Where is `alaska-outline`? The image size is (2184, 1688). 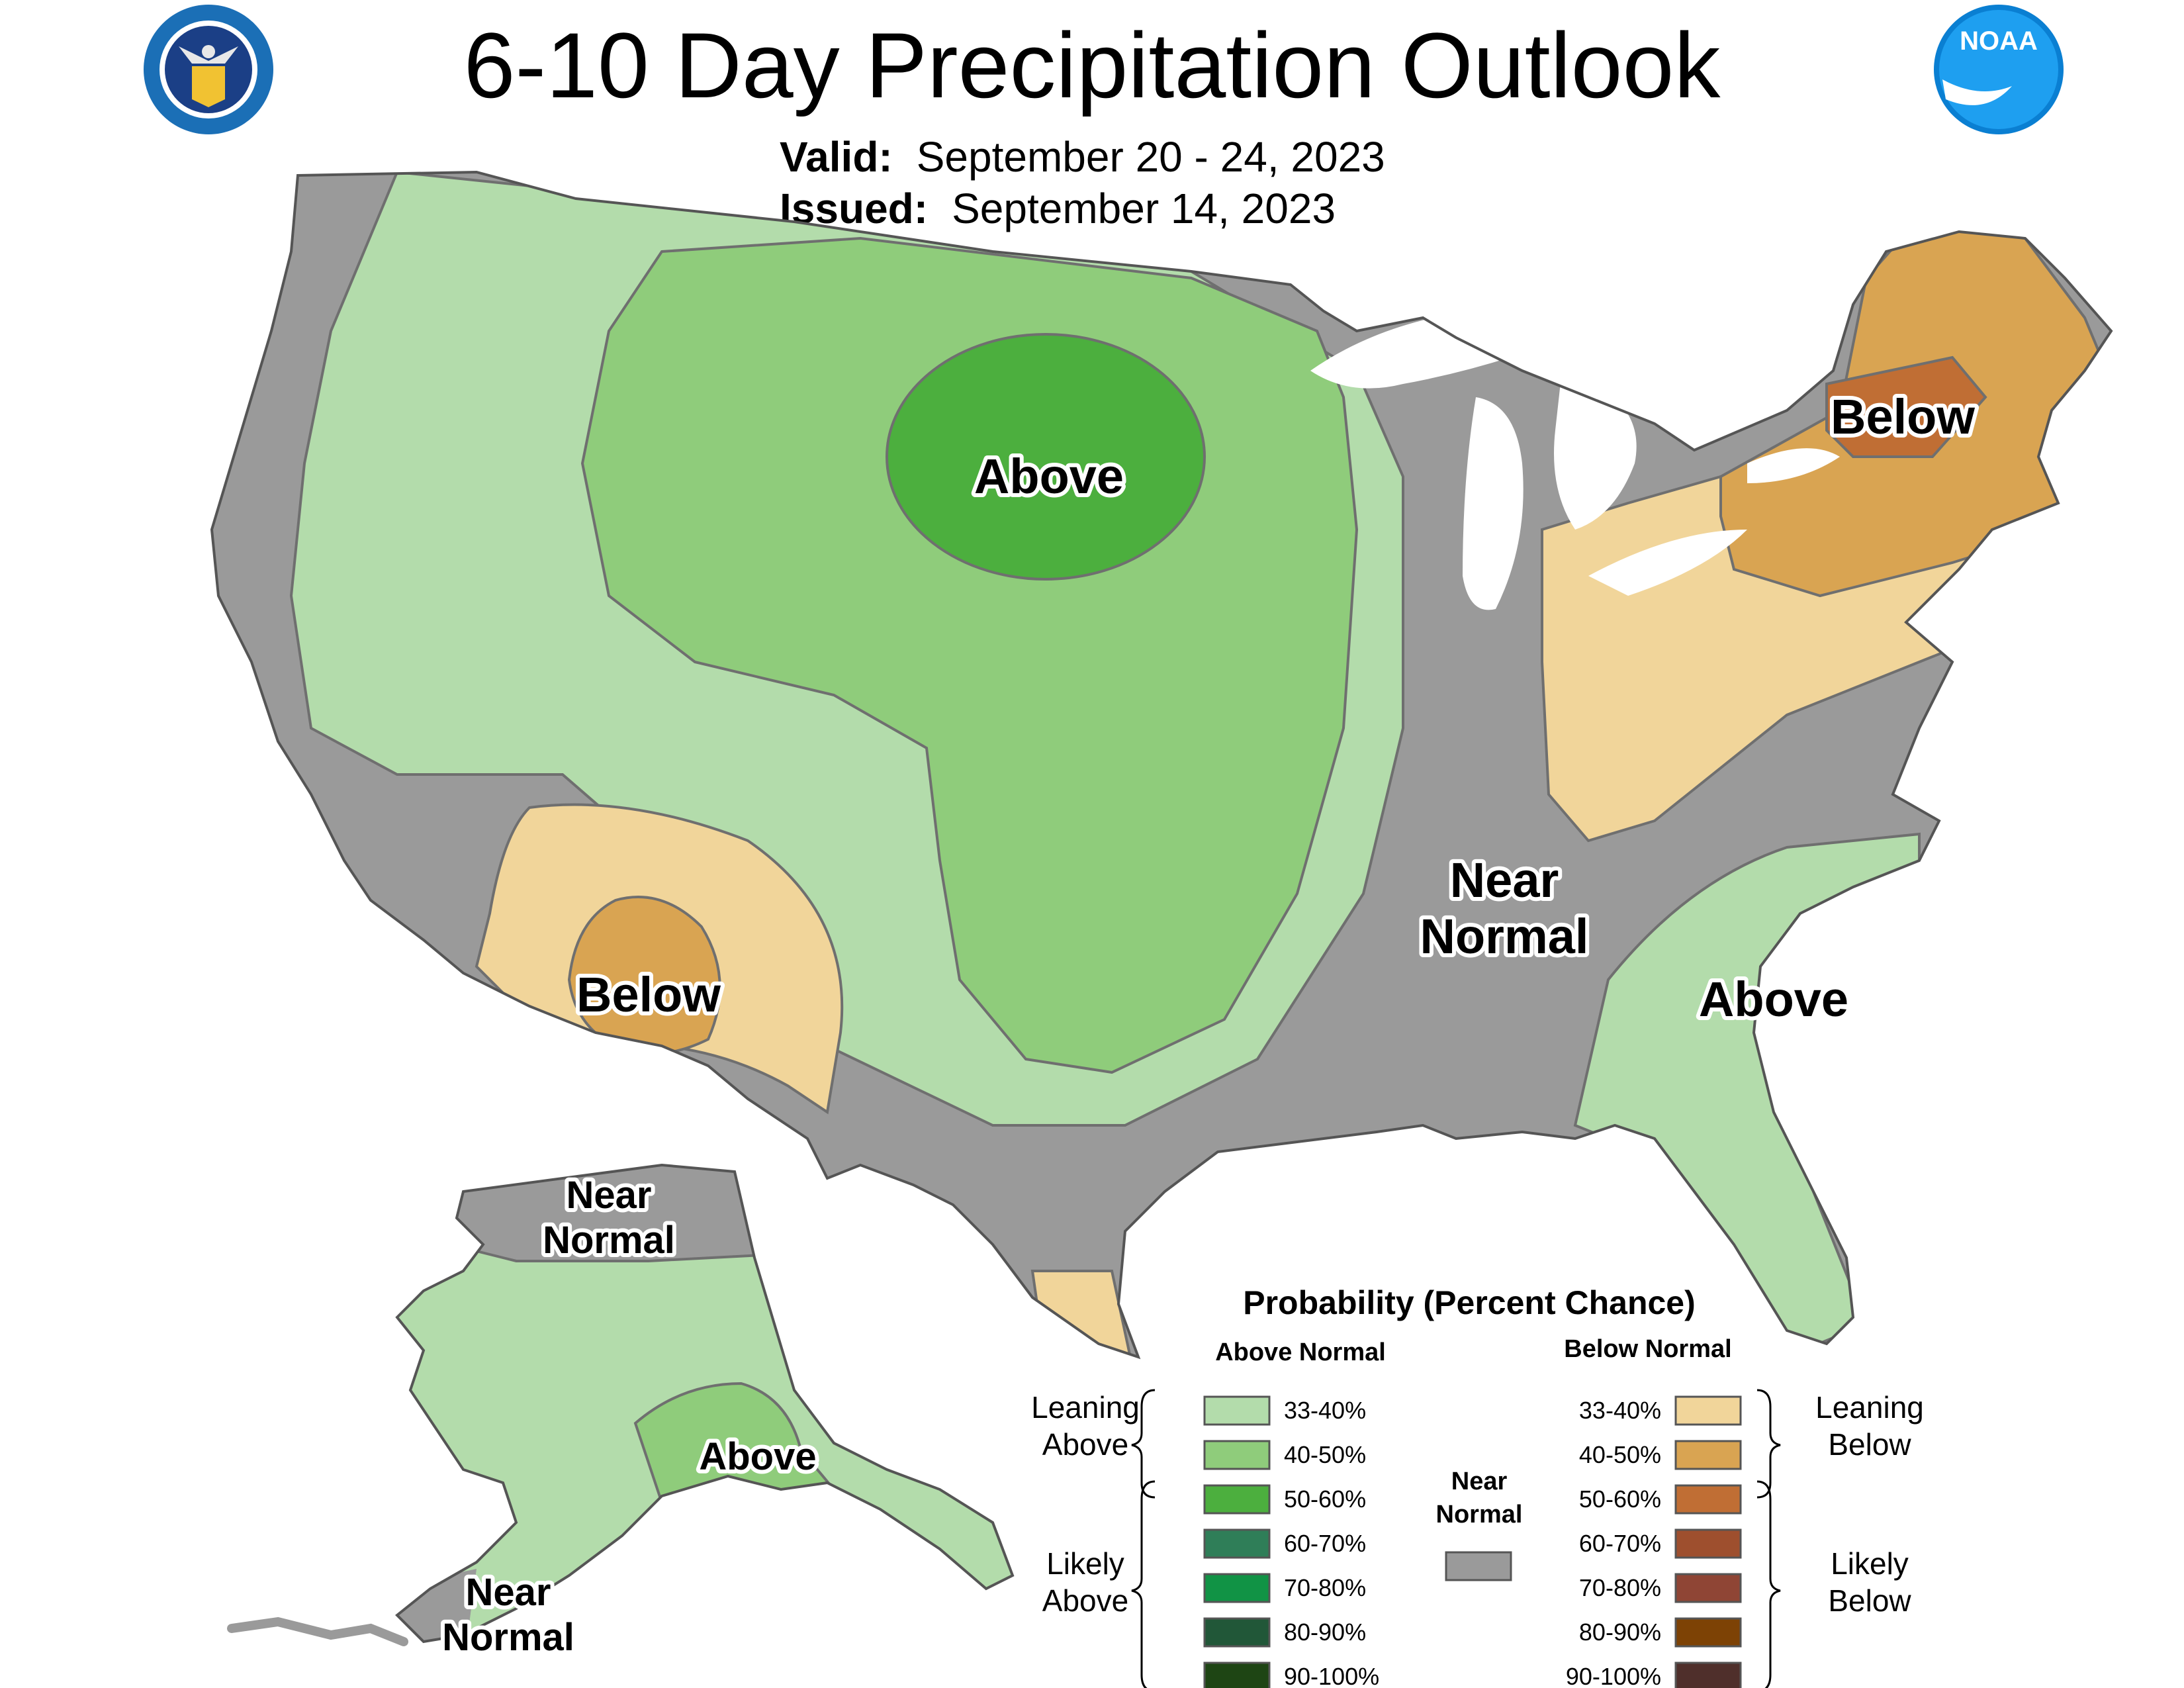
alaska-outline is located at coordinates (705, 1403).